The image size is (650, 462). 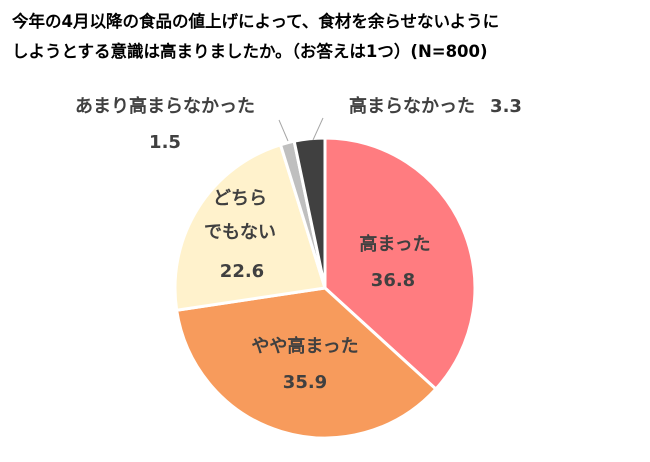 What do you see at coordinates (305, 346) in the screenshot?
I see `slice-label: やや高まった` at bounding box center [305, 346].